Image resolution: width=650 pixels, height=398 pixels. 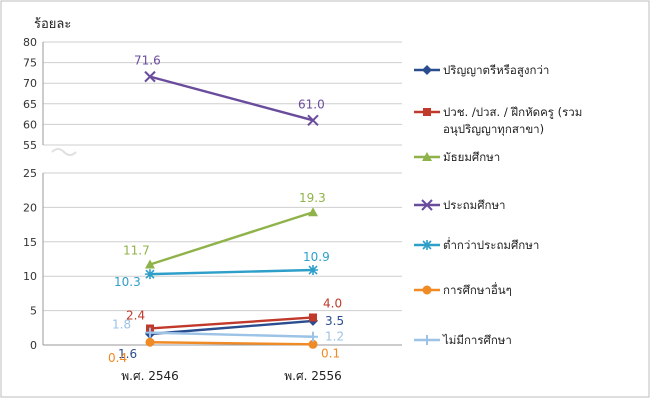 I want to click on data-label: 2.4, so click(x=135, y=315).